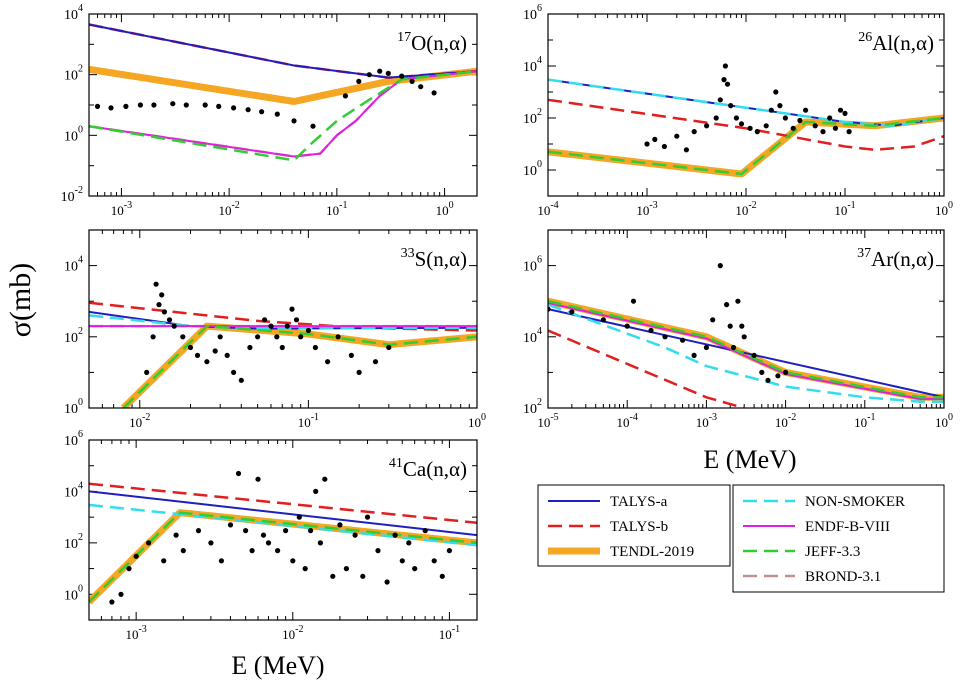 This screenshot has height=681, width=960. What do you see at coordinates (434, 258) in the screenshot?
I see `panel-title: 33S(n,α)` at bounding box center [434, 258].